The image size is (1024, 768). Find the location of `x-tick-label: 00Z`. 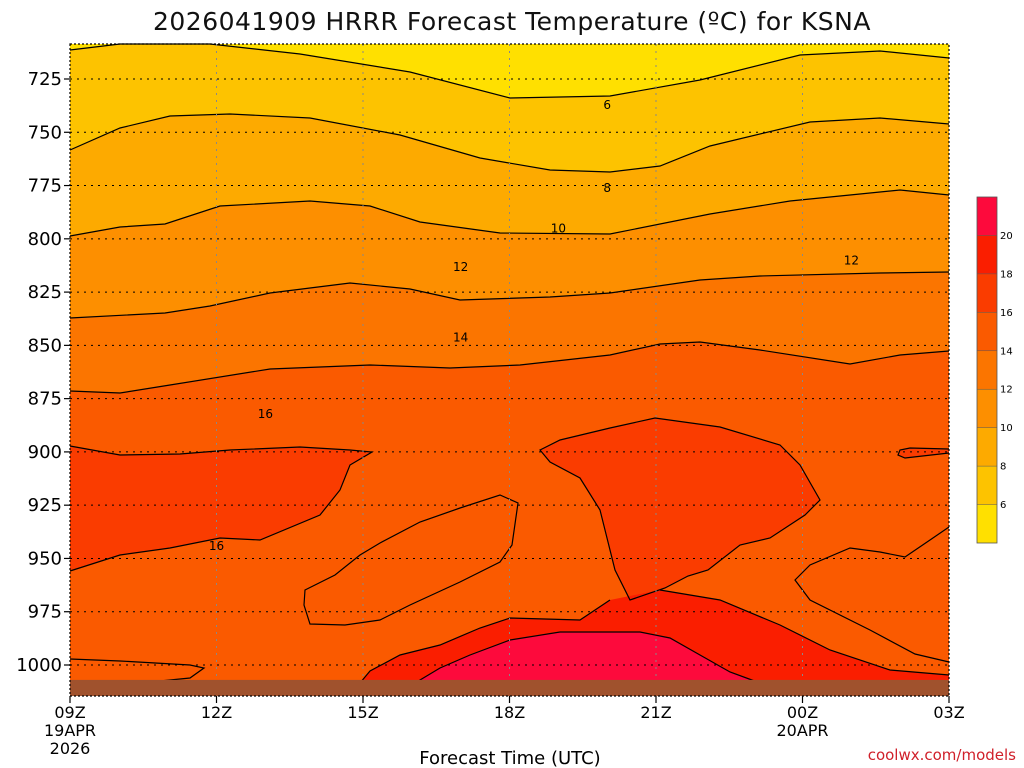

x-tick-label: 00Z is located at coordinates (802, 712).